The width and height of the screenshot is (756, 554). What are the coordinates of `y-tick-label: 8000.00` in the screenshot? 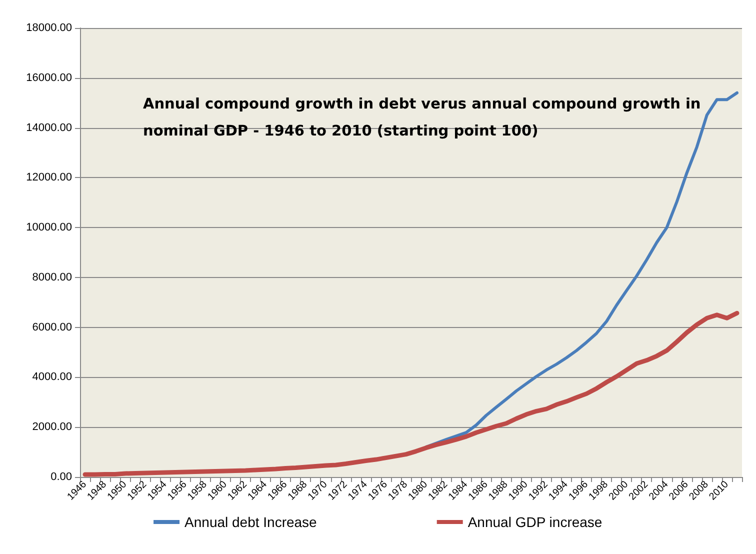 It's located at (52, 277).